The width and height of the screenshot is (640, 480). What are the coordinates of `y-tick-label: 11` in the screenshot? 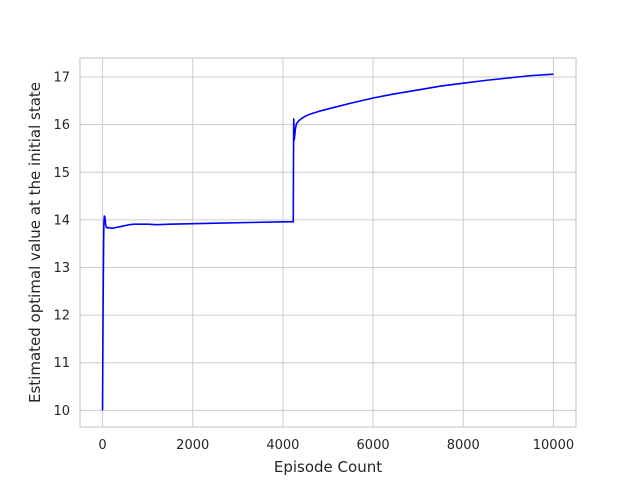 It's located at (61, 363).